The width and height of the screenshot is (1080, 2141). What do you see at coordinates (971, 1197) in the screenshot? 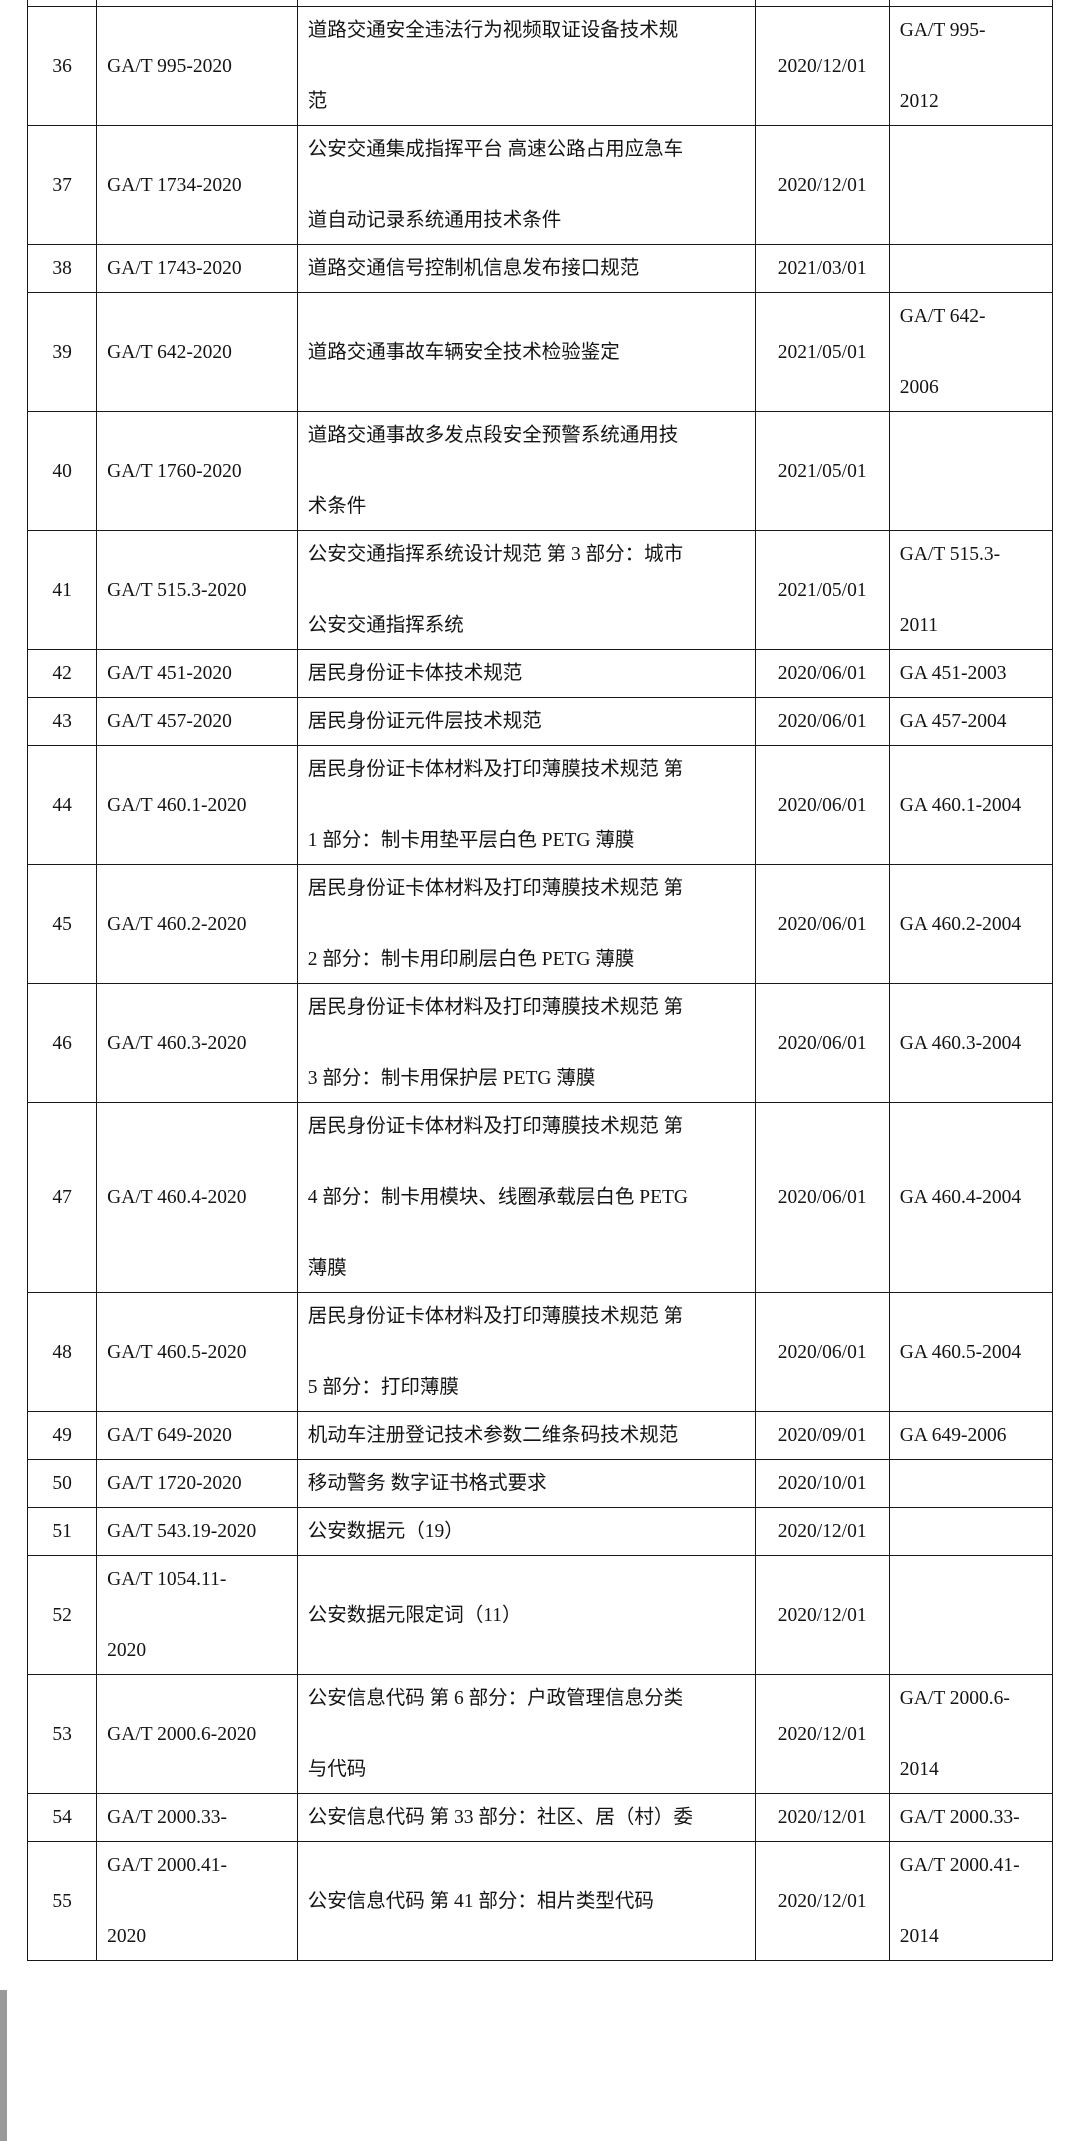
I see `superseded-standard-cell: GA 460.4-2004` at bounding box center [971, 1197].